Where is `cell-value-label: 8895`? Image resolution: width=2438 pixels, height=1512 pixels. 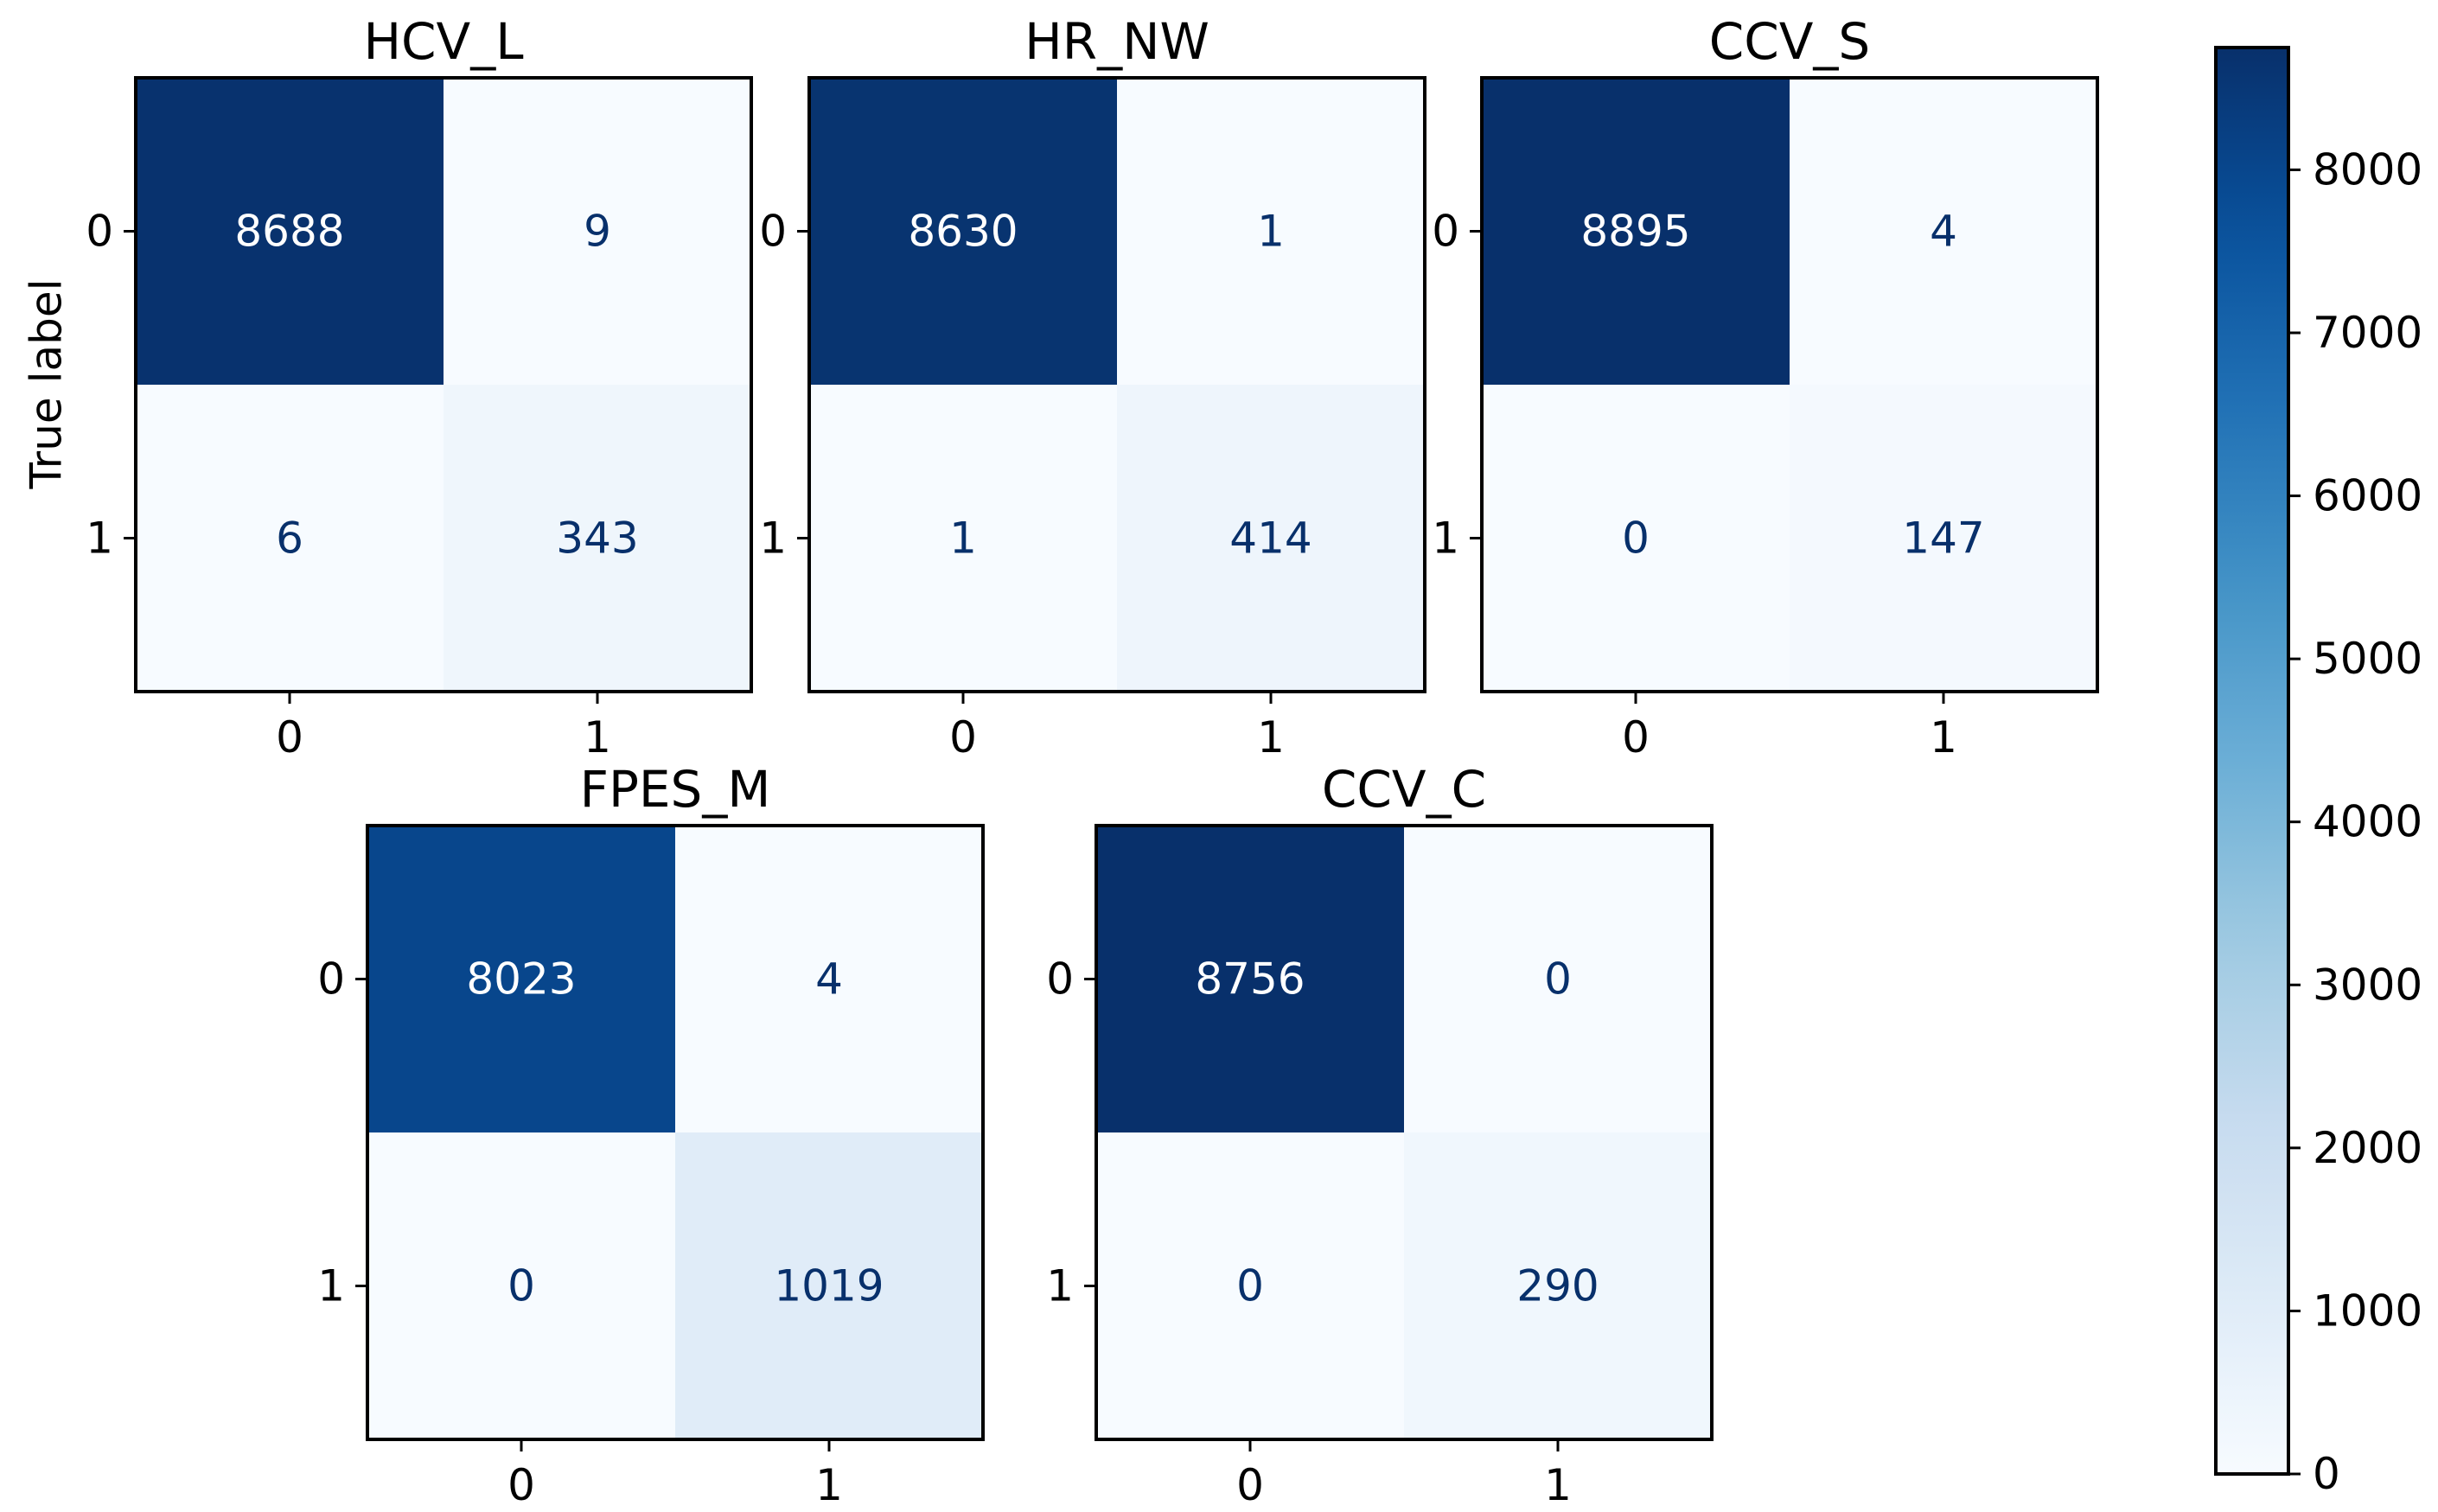 cell-value-label: 8895 is located at coordinates (1635, 232).